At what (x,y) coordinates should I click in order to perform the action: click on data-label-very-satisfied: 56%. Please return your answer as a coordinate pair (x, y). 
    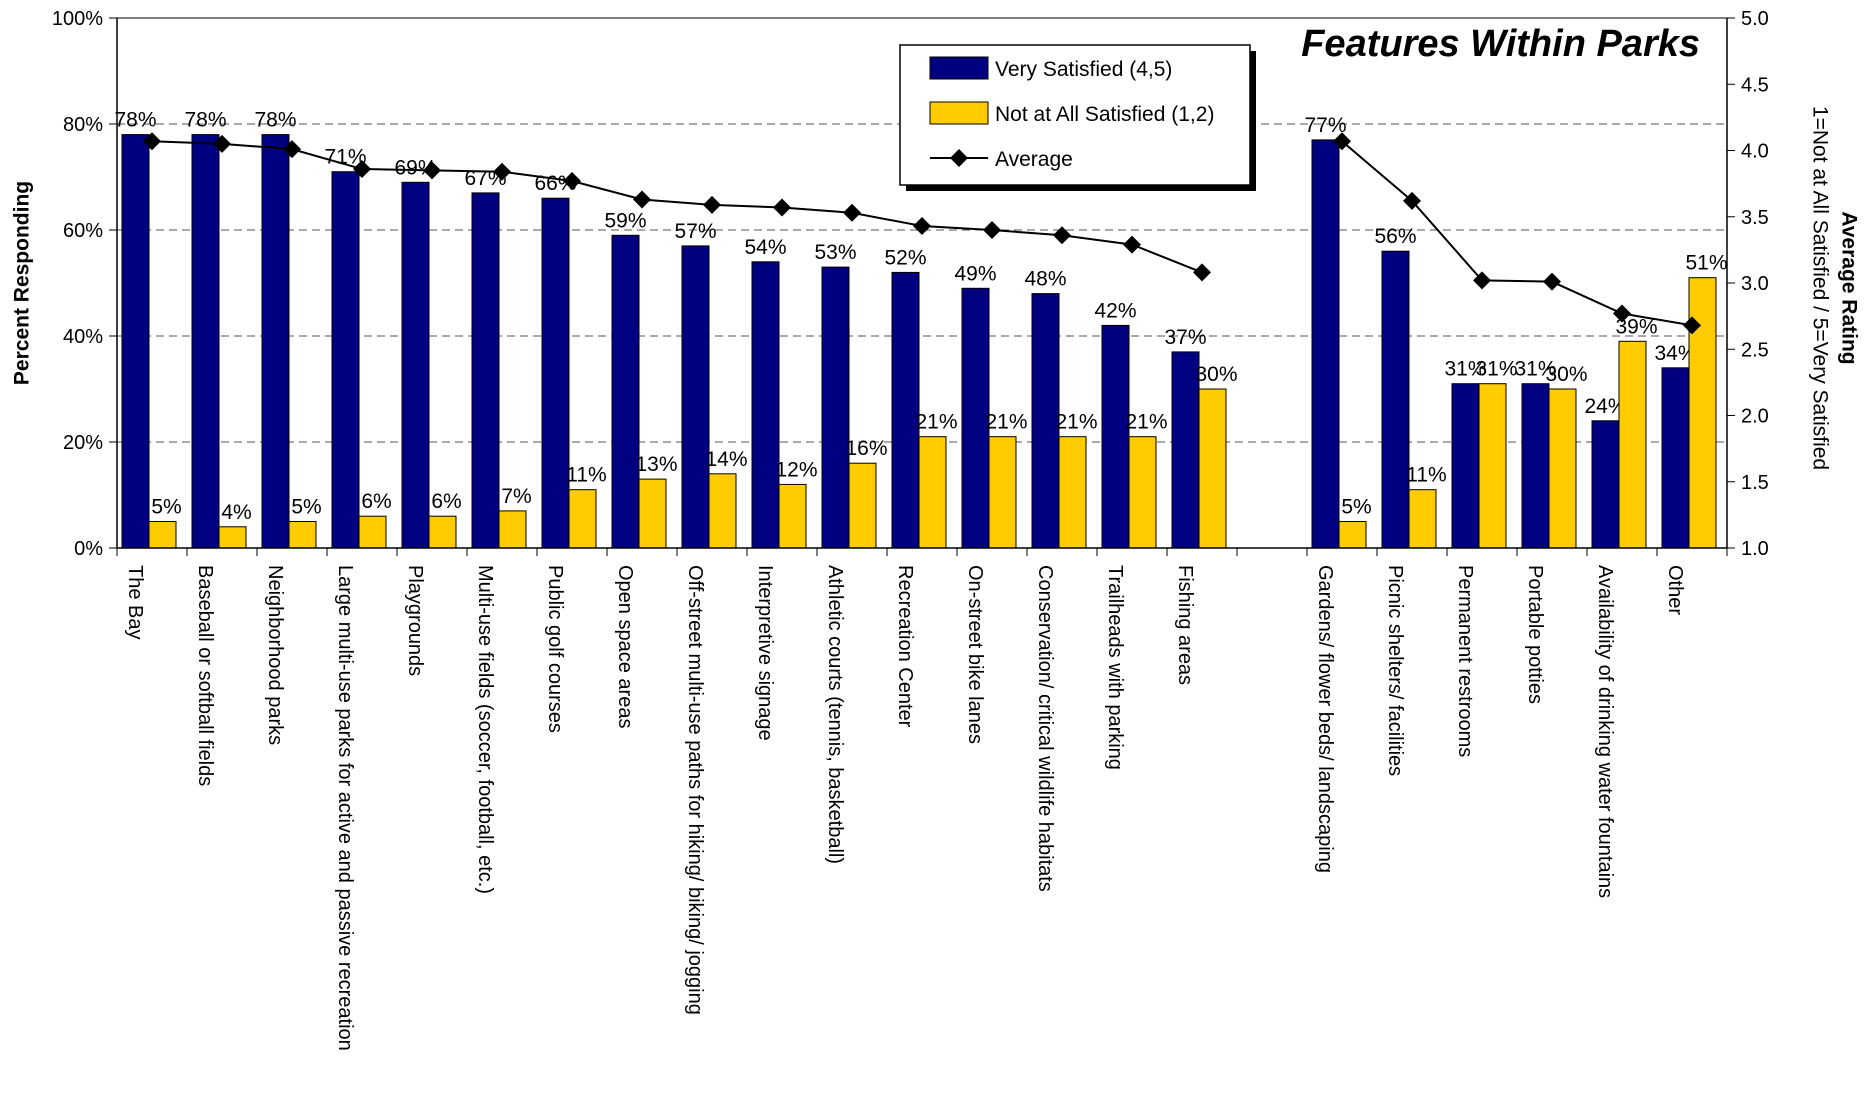
    Looking at the image, I should click on (1395, 236).